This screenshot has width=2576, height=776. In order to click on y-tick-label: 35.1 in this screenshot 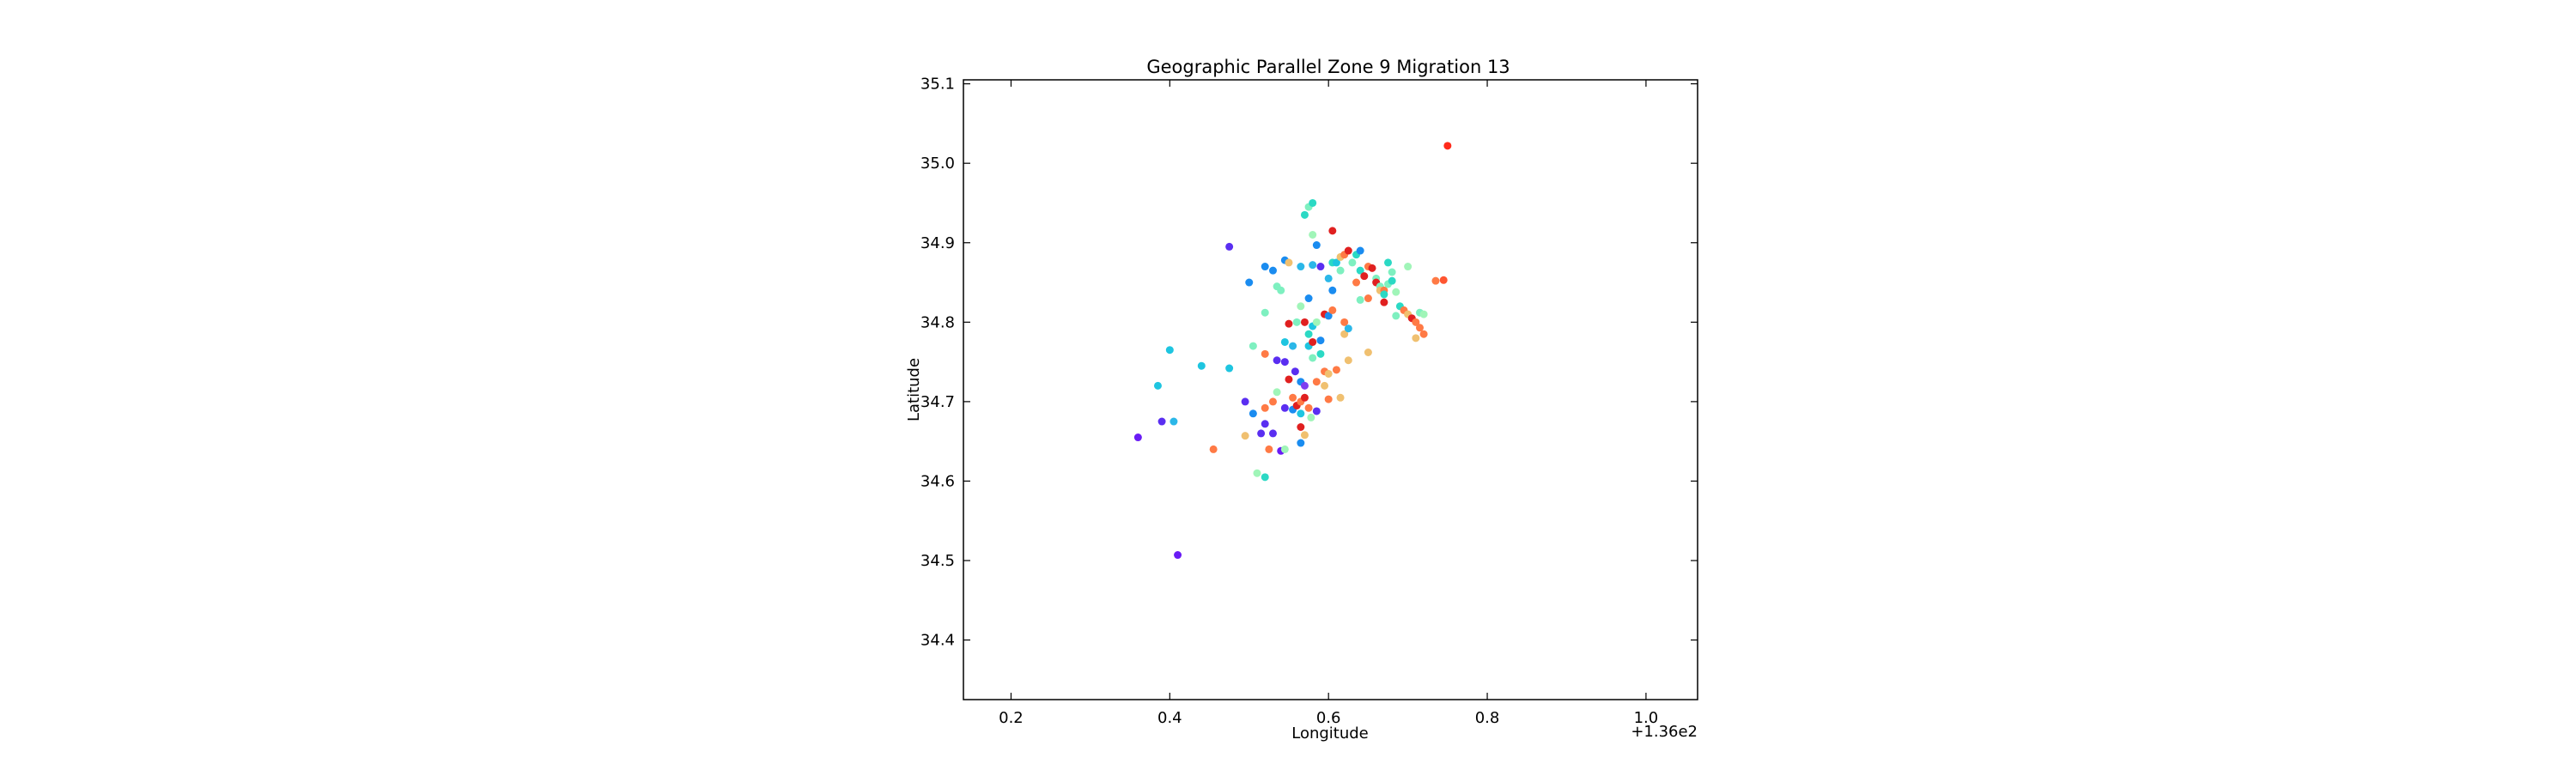, I will do `click(937, 85)`.